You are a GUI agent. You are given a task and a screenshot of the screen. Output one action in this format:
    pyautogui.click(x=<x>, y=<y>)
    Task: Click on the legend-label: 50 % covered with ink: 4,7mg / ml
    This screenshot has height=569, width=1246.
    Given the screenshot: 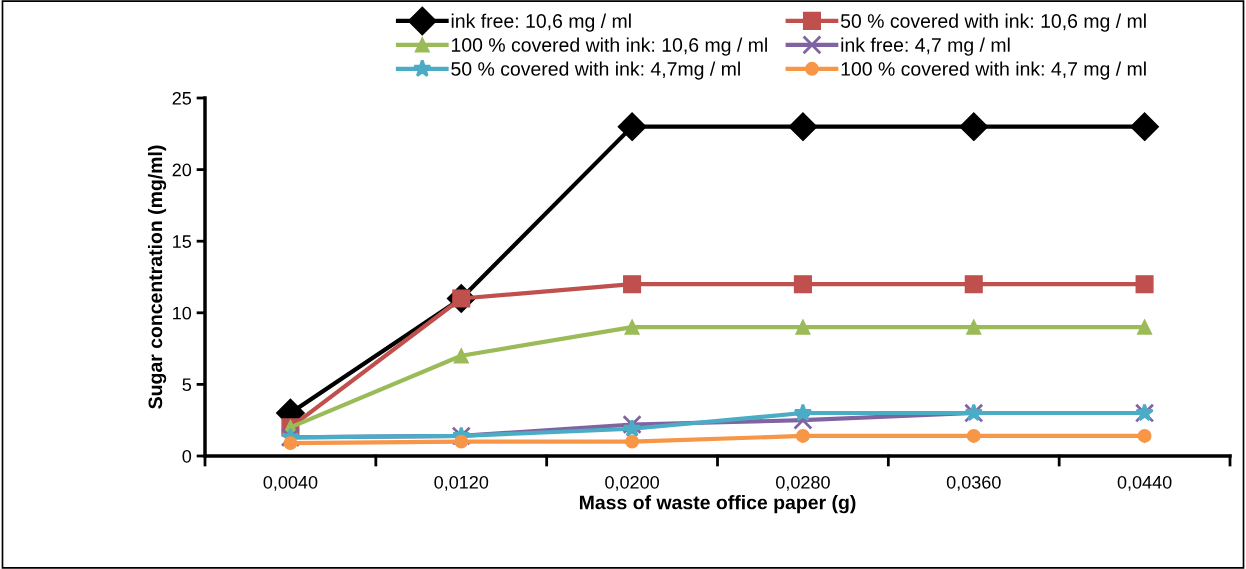 What is the action you would take?
    pyautogui.click(x=595, y=70)
    